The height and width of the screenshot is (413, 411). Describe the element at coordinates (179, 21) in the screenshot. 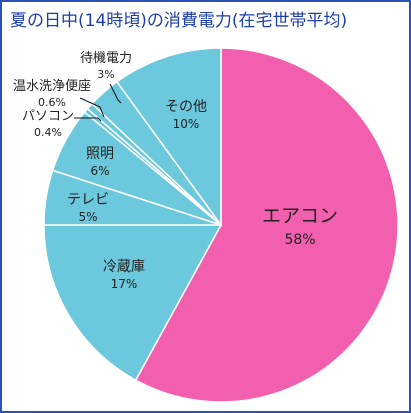

I see `chart-title: 夏の日中(14時頃)の消費電力(在宅世帯平均)` at that location.